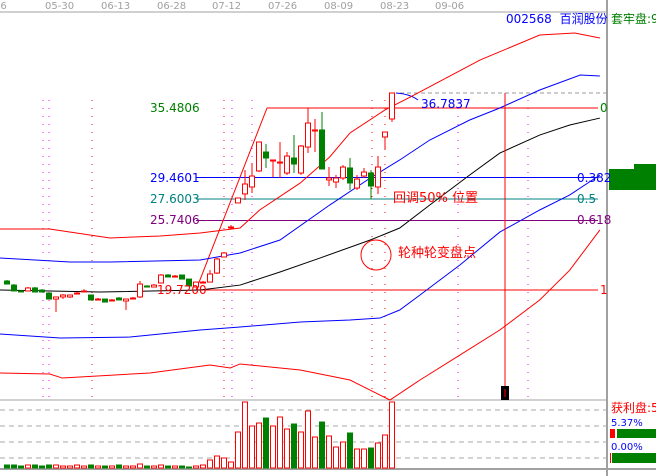 The width and height of the screenshot is (656, 476). I want to click on profit-pct-2: 0.00%, so click(627, 447).